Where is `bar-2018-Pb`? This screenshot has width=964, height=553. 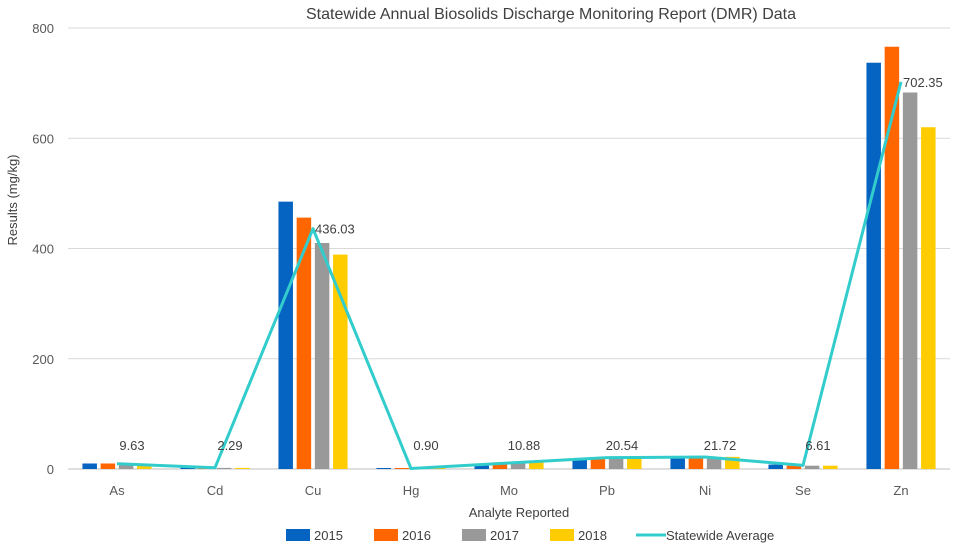
bar-2018-Pb is located at coordinates (634, 463).